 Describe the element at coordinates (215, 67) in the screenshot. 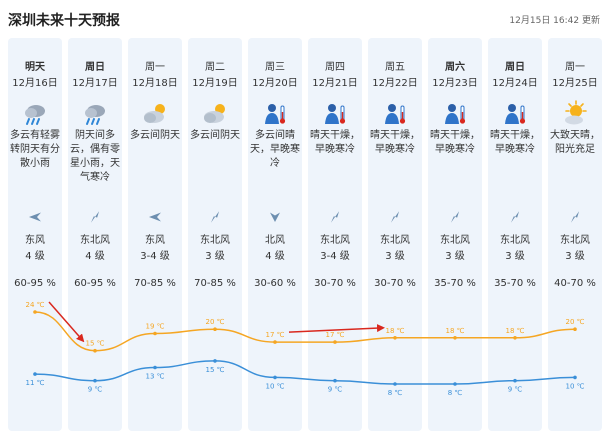

I see `day-label: 周二` at that location.